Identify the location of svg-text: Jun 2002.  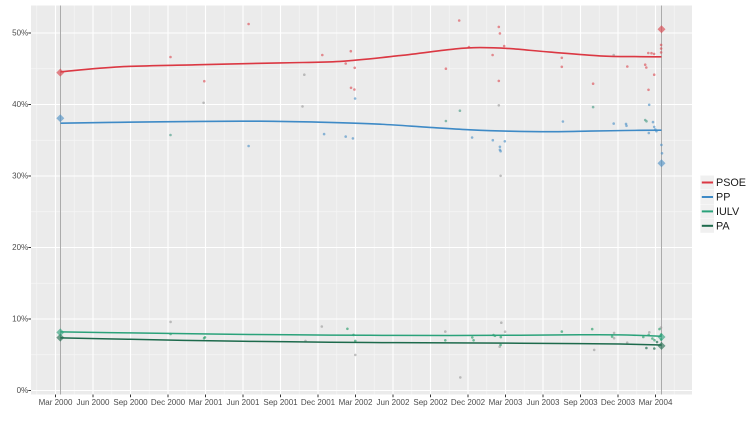
(393, 402).